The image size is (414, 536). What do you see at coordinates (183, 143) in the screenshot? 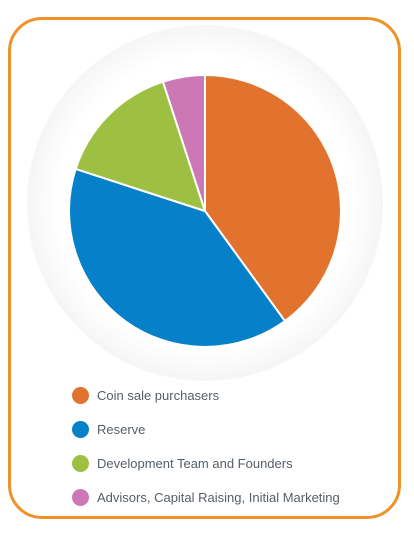
I see `pie-slice` at bounding box center [183, 143].